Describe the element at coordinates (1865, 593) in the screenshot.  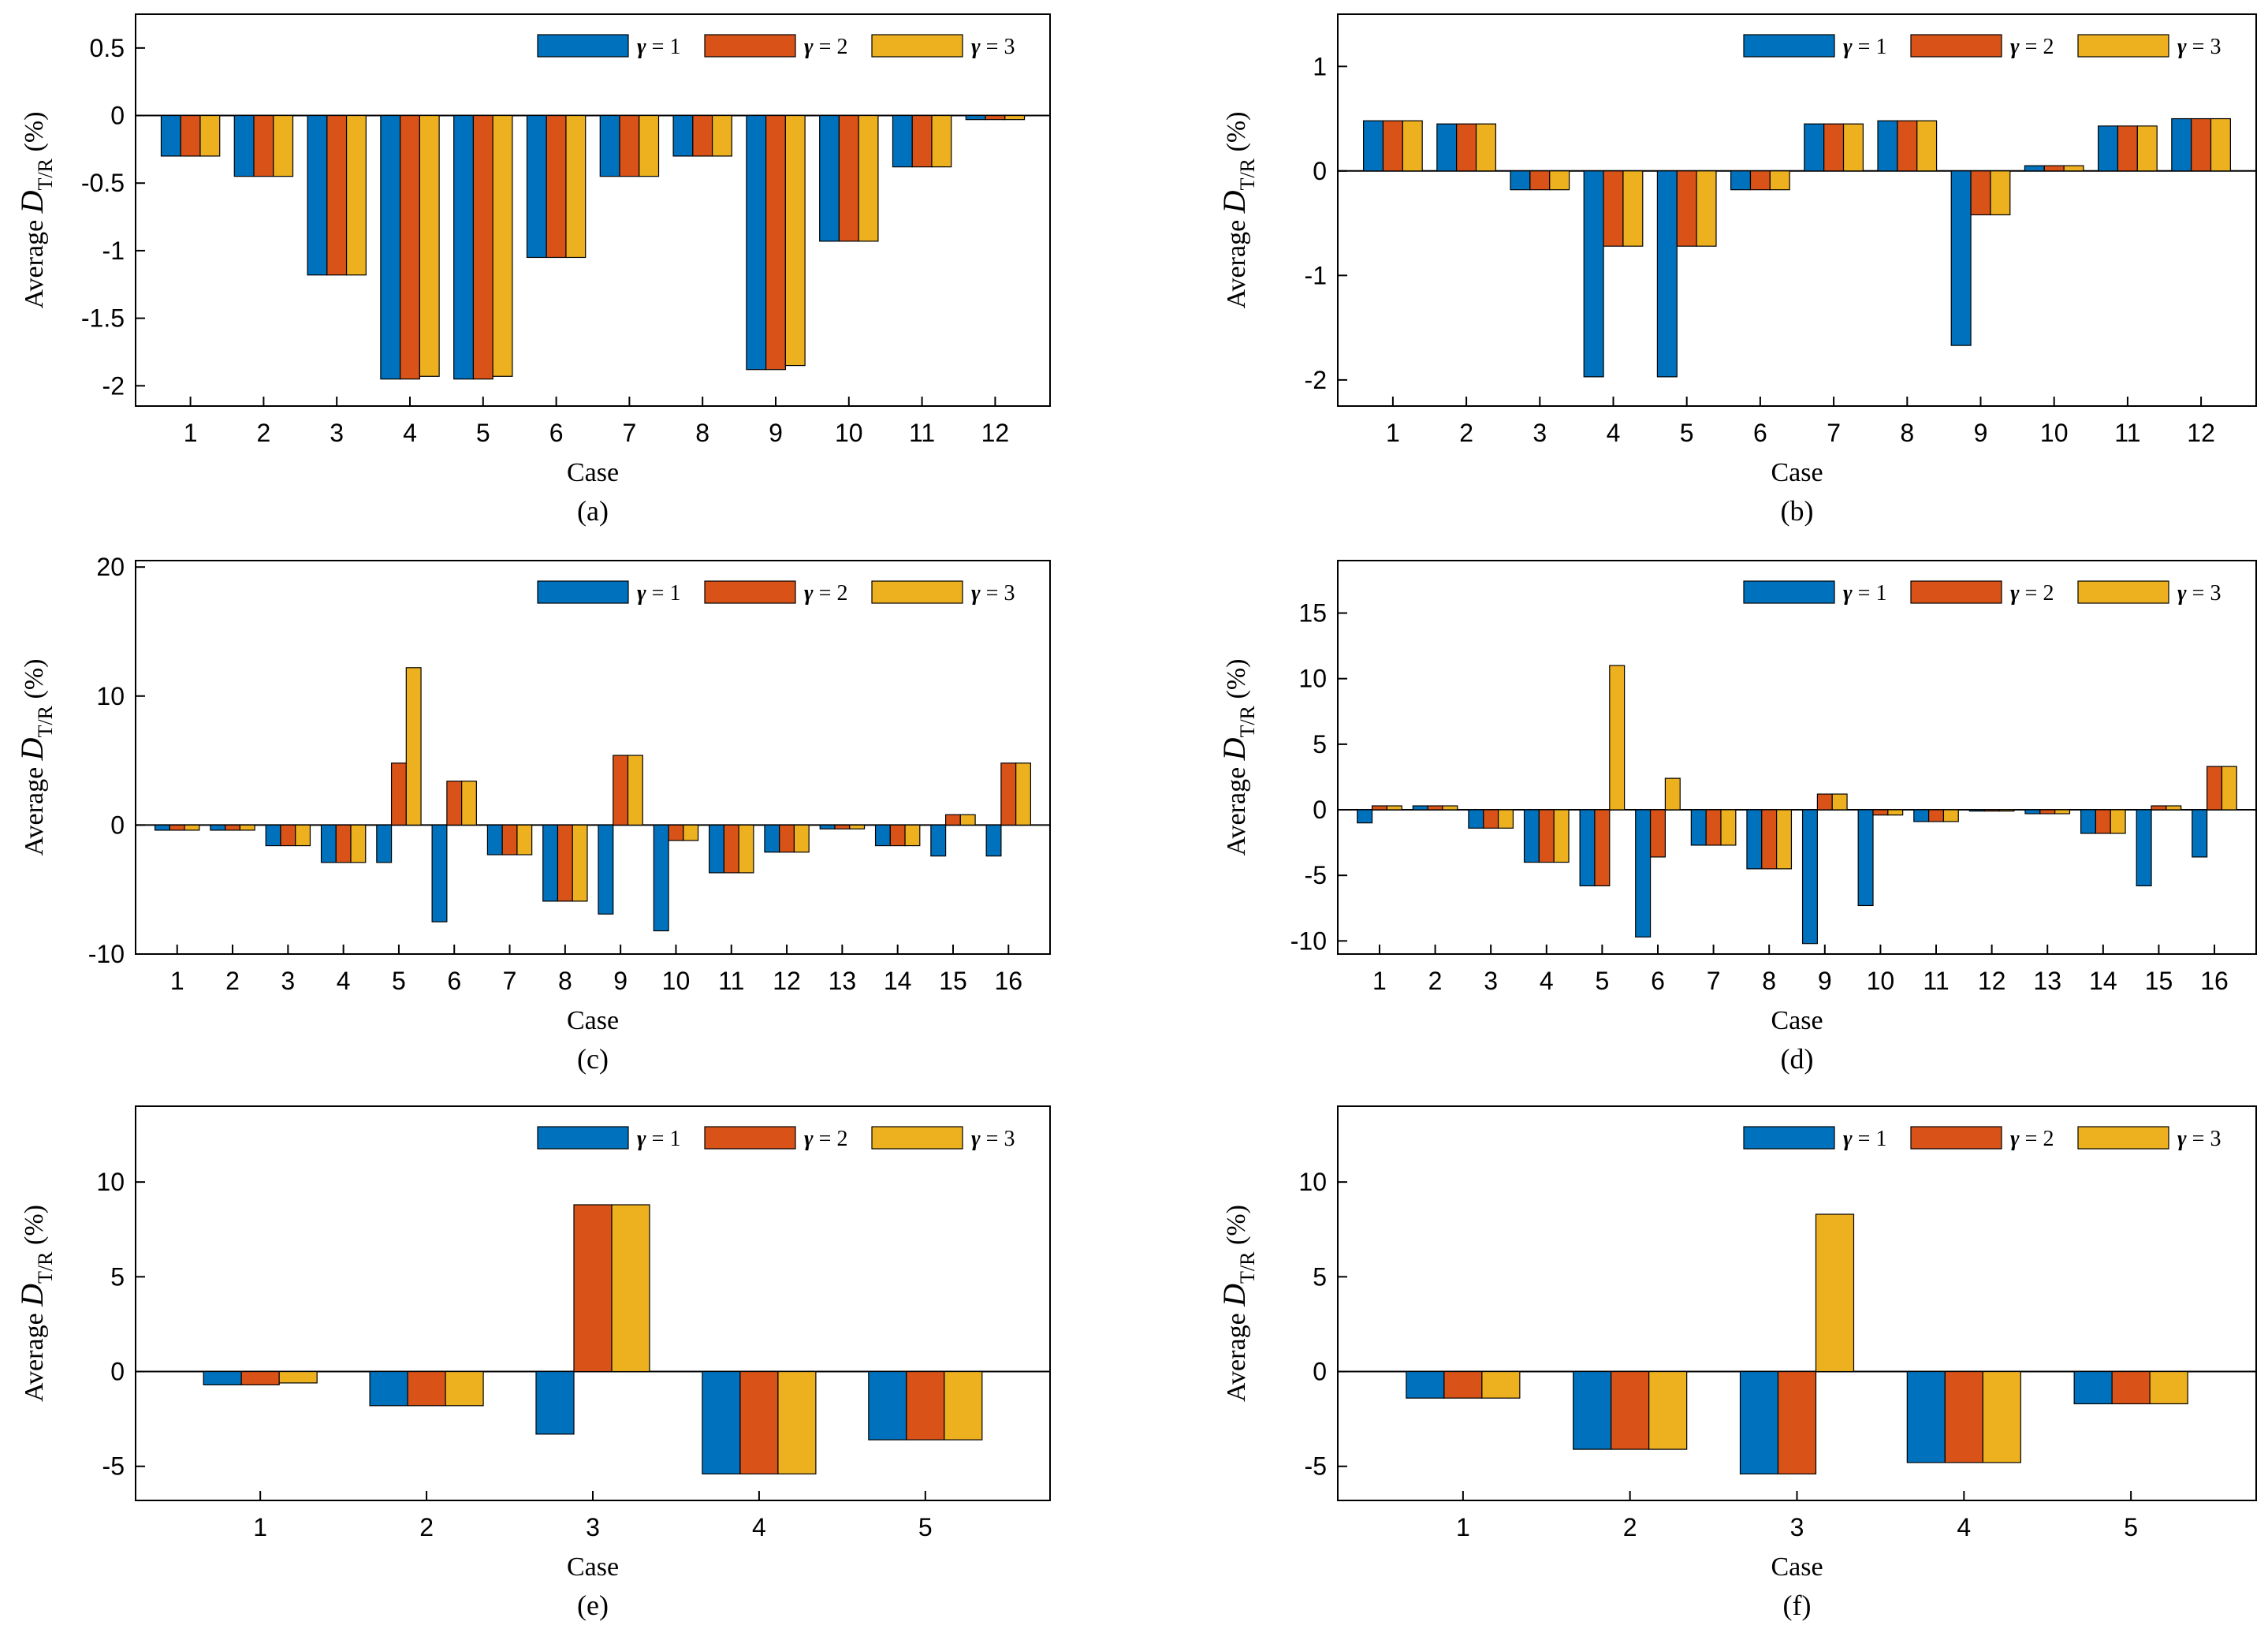
I see `legend-label: γ = 1` at that location.